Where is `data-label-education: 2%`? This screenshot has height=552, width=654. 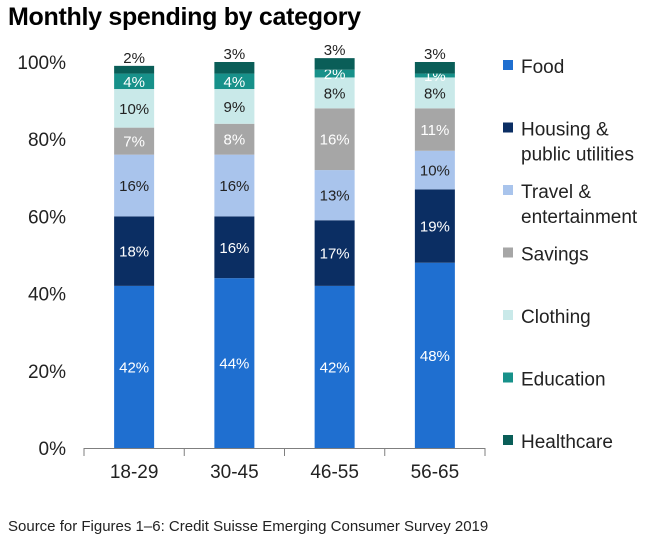
data-label-education: 2% is located at coordinates (335, 74).